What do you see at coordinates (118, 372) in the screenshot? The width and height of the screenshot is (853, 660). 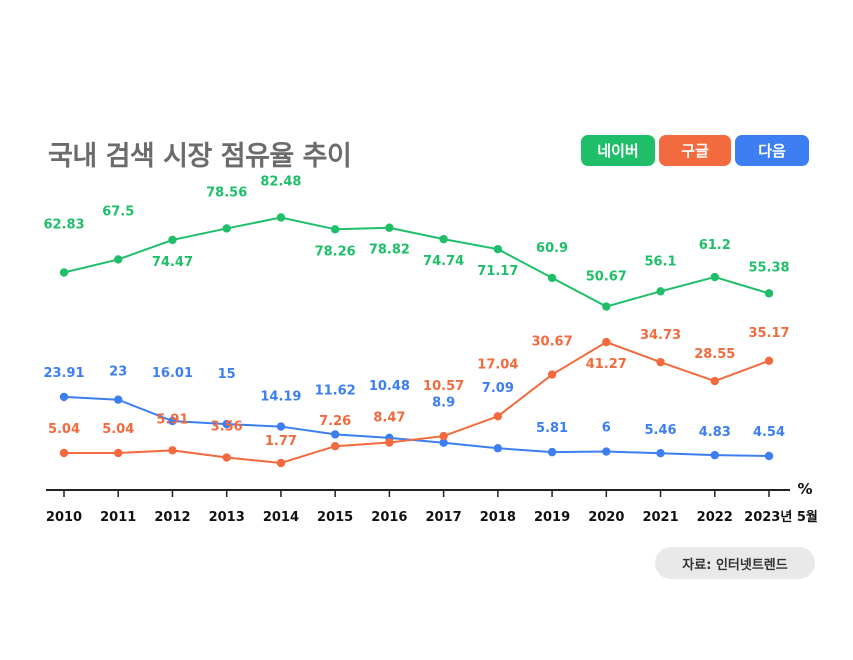 I see `daum-data-label-1: 23` at bounding box center [118, 372].